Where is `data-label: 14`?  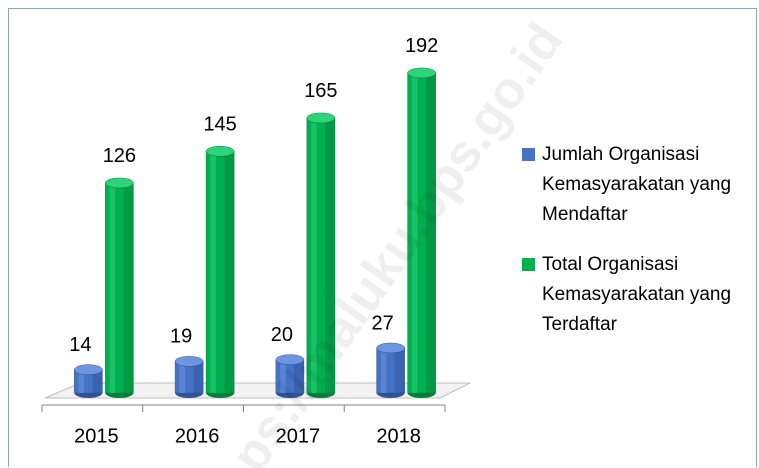 data-label: 14 is located at coordinates (80, 345).